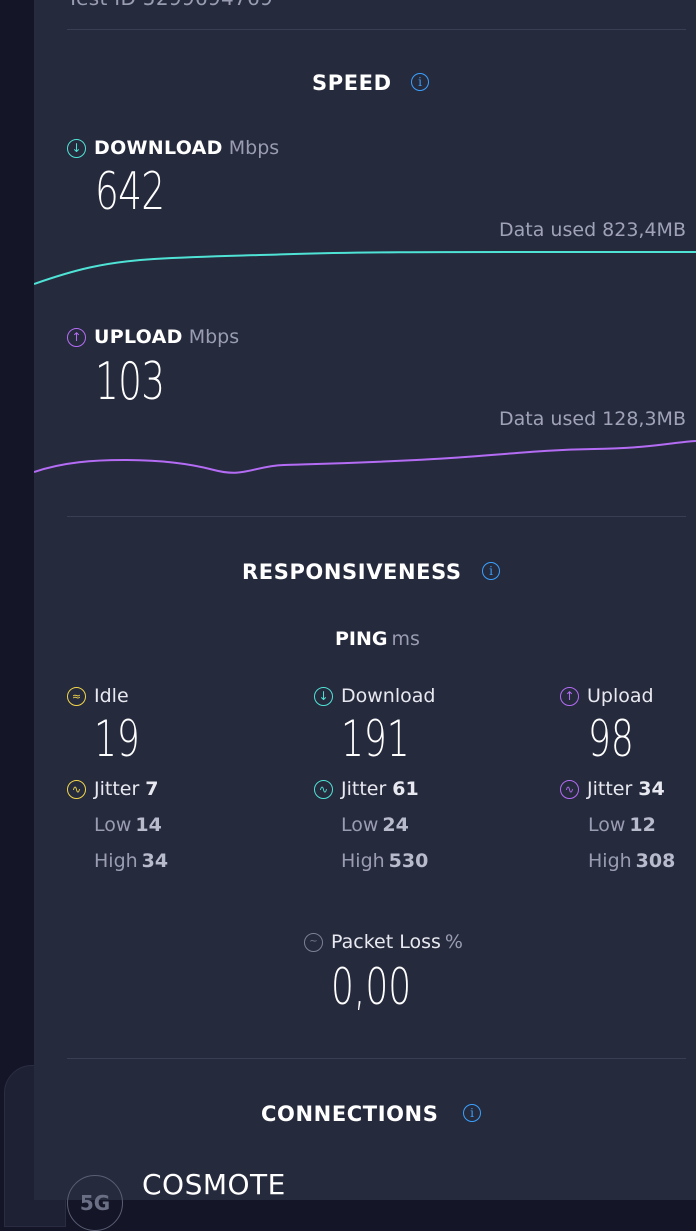  Describe the element at coordinates (76, 696) in the screenshot. I see `idle-icon: ≈` at that location.